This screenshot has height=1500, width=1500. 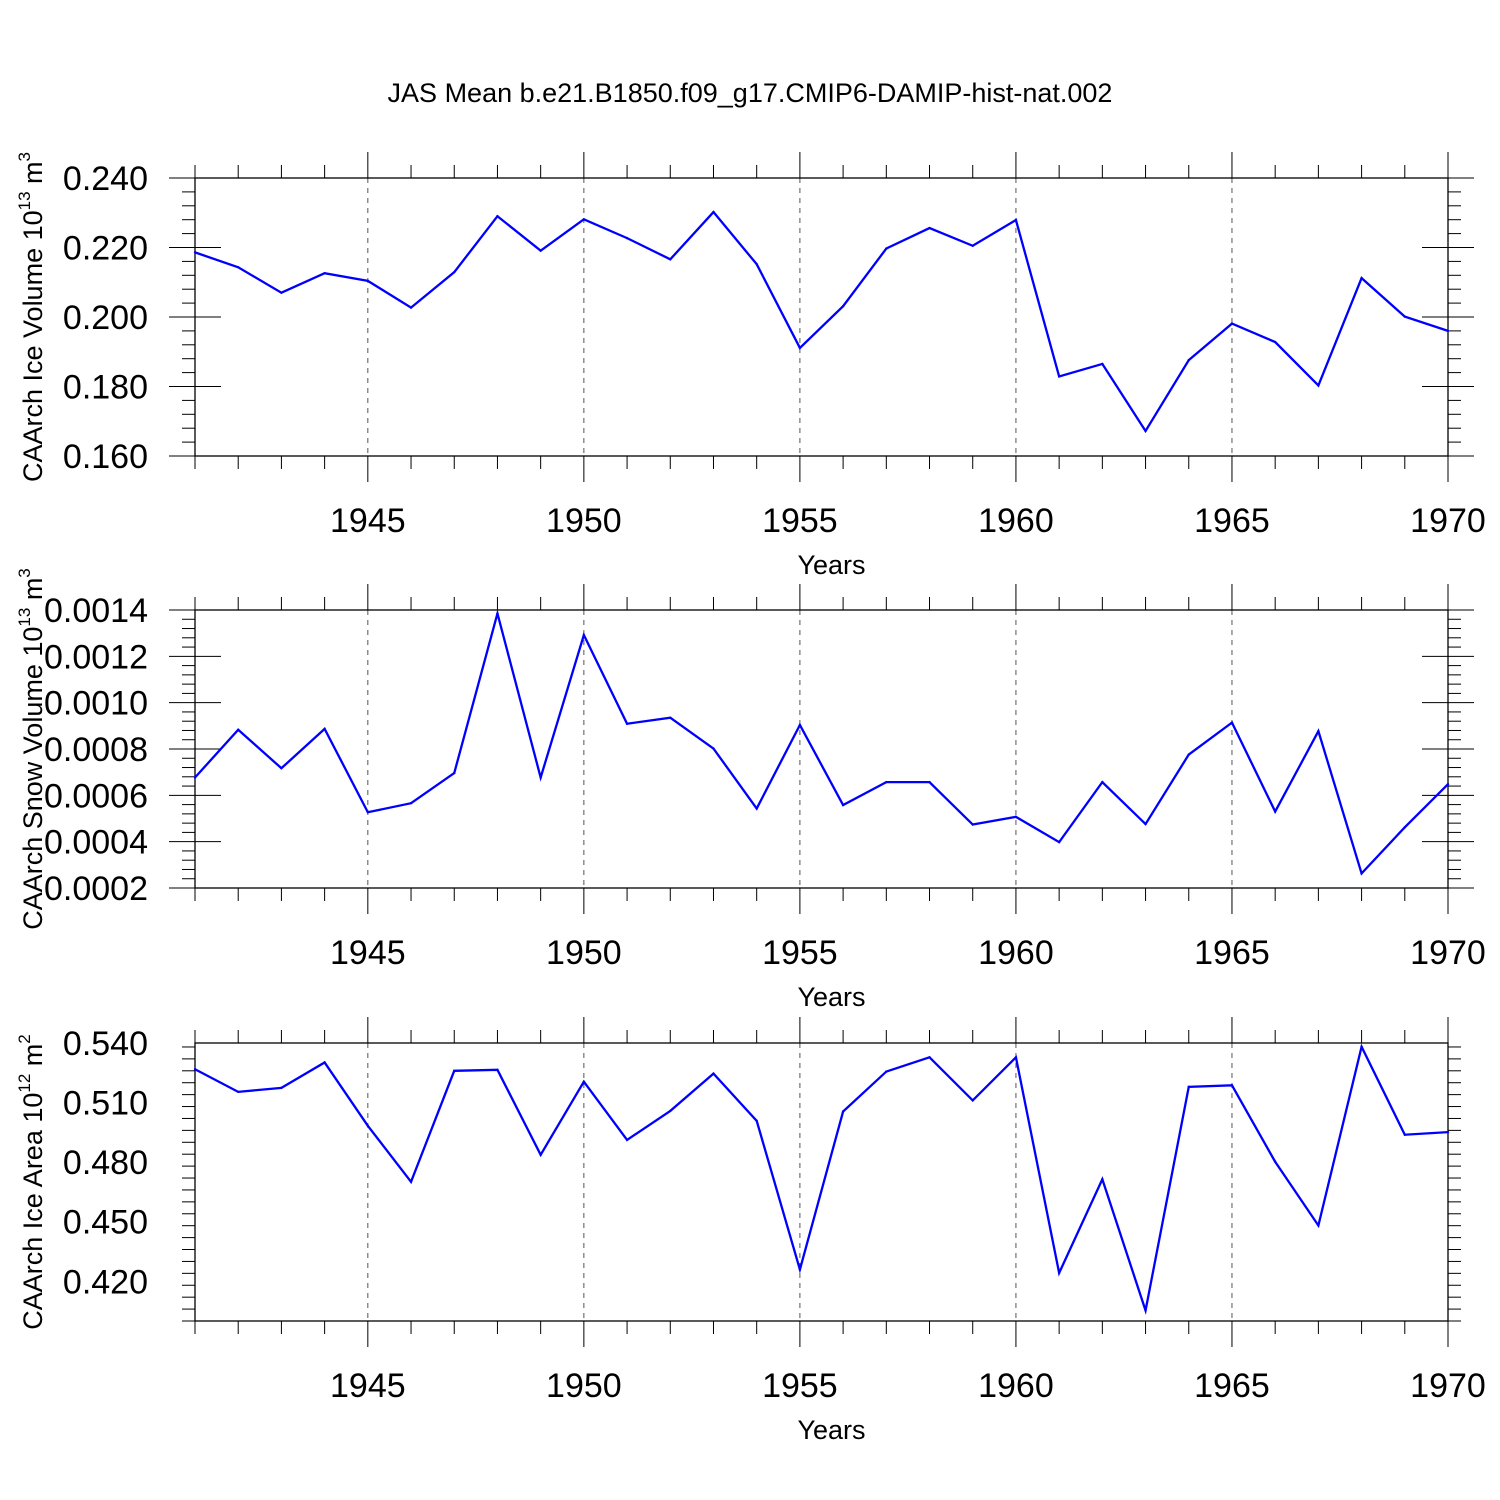 I want to click on ice-volume-y-tick-label-0.160: 0.160, so click(x=105, y=457).